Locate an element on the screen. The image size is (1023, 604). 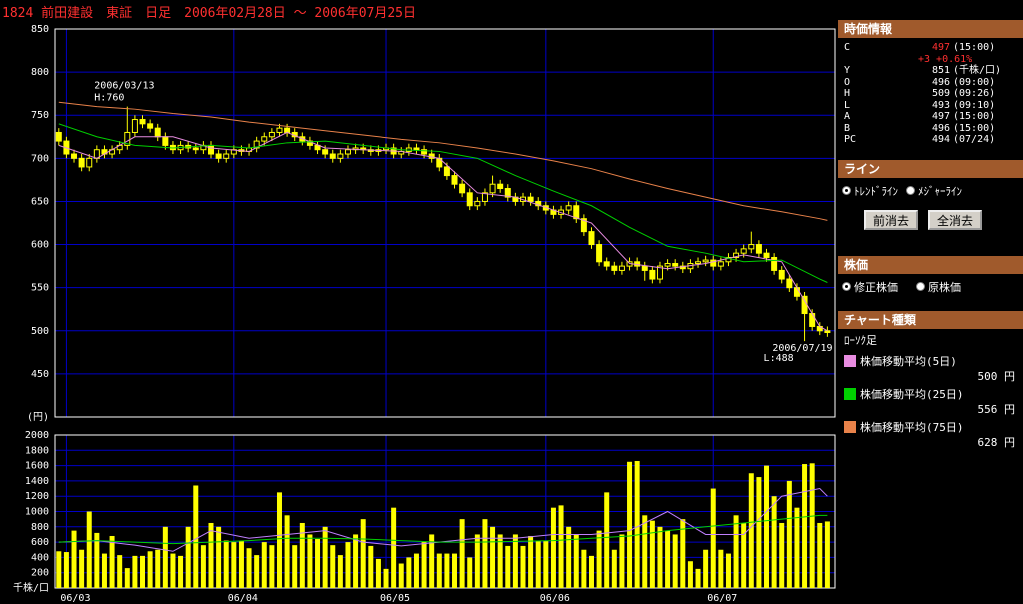
radio-option: 修正株価 is located at coordinates (870, 287).